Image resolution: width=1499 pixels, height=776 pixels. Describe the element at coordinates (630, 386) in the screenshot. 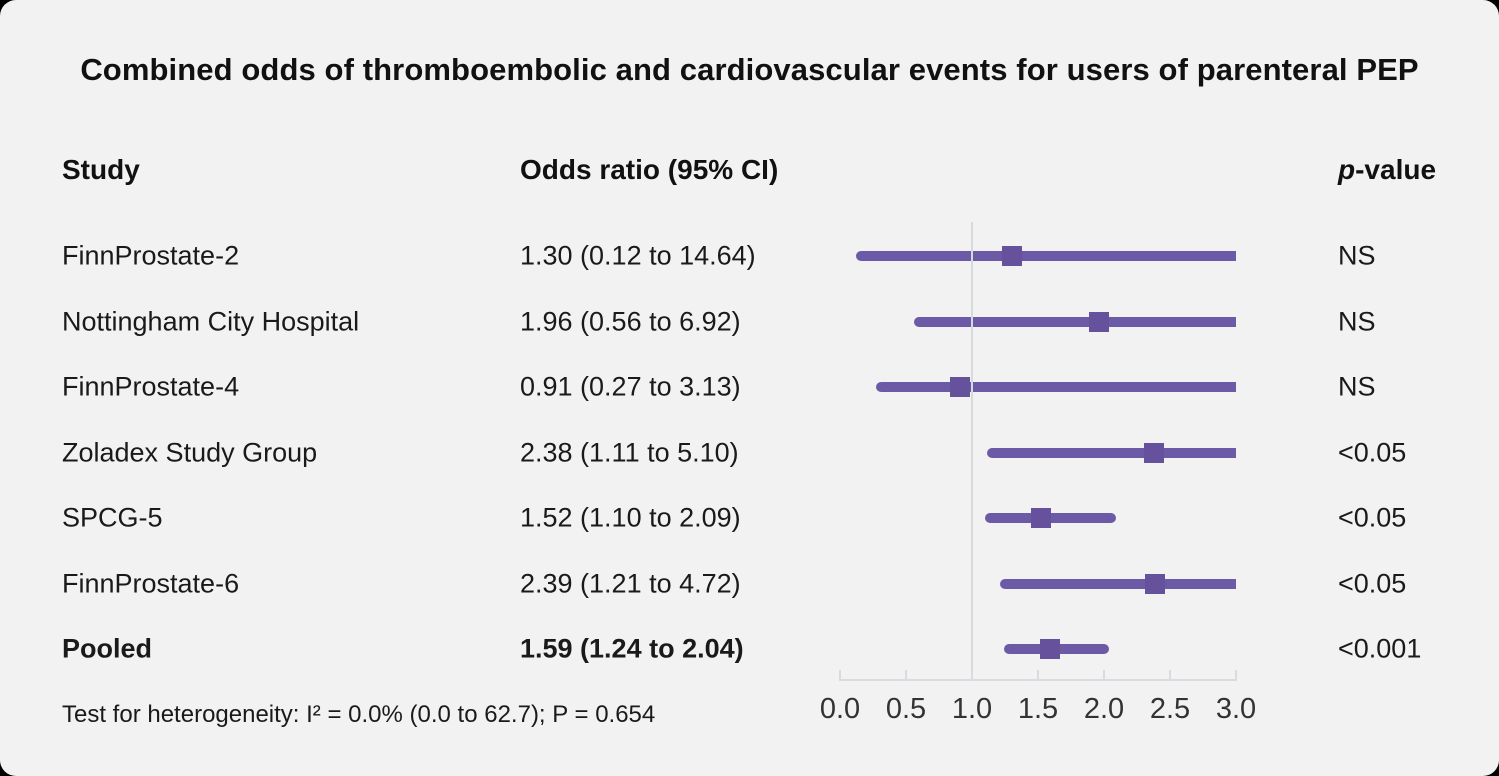

I see `odds-ratio-value: 0.91 (0.27 to 3.13)` at that location.